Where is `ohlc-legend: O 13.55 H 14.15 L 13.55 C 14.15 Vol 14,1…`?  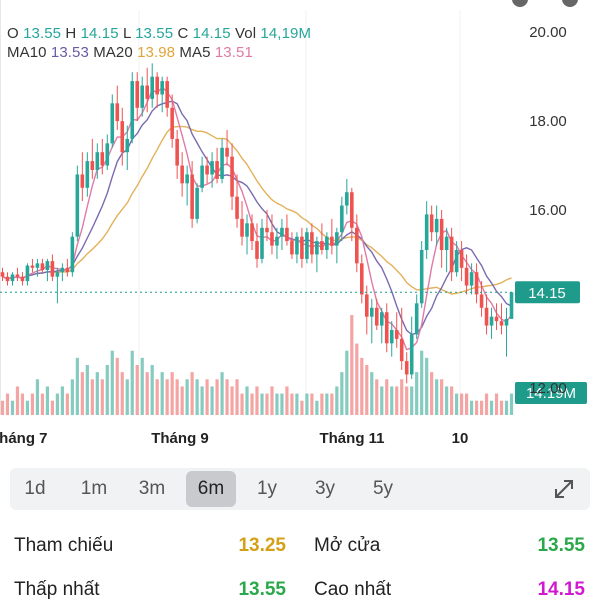 ohlc-legend: O 13.55 H 14.15 L 13.55 C 14.15 Vol 14,1… is located at coordinates (159, 33).